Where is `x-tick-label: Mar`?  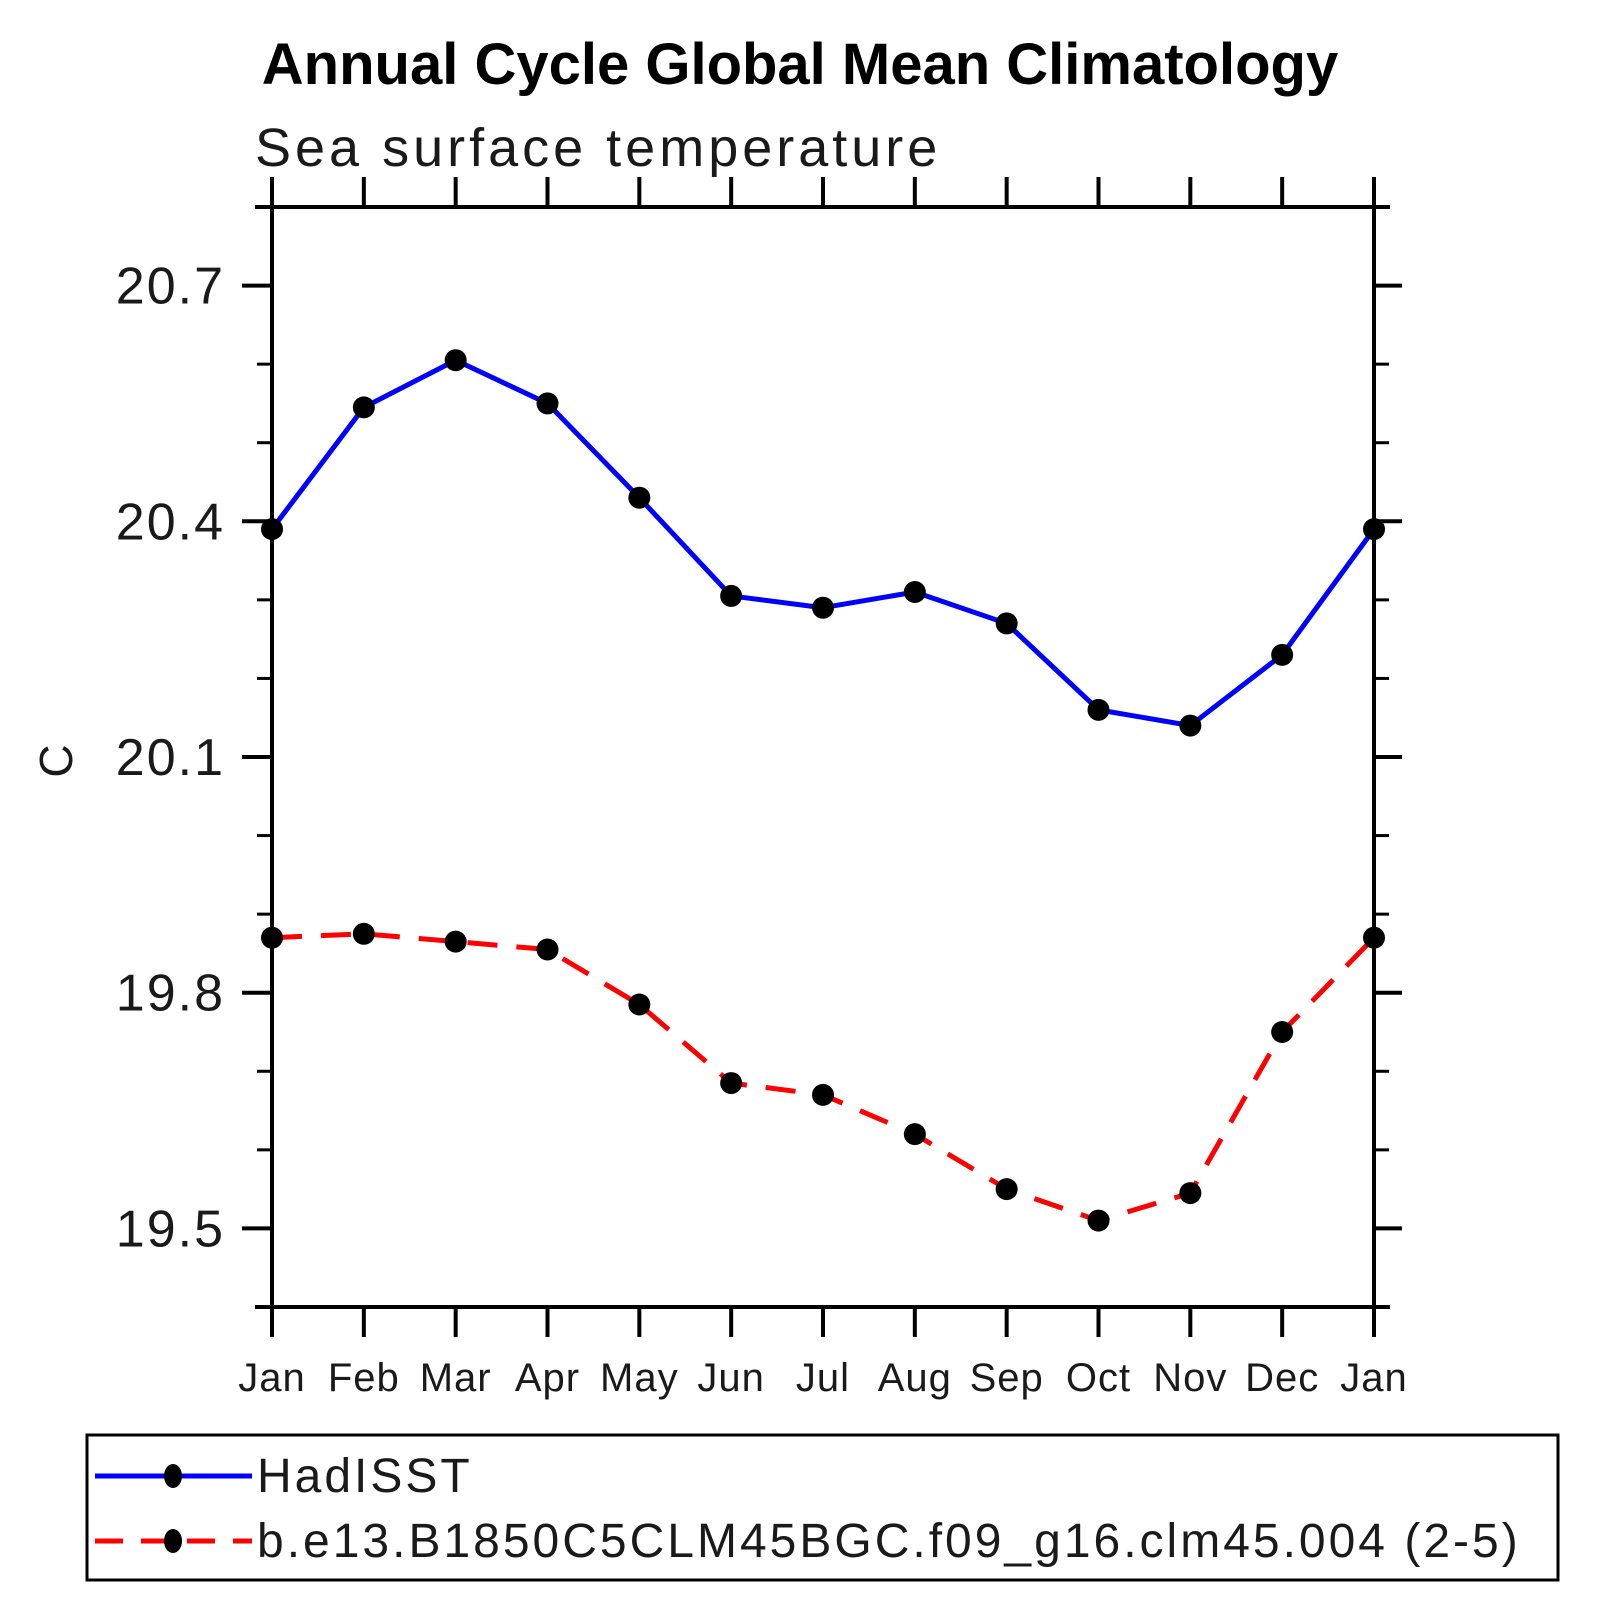 x-tick-label: Mar is located at coordinates (456, 1378).